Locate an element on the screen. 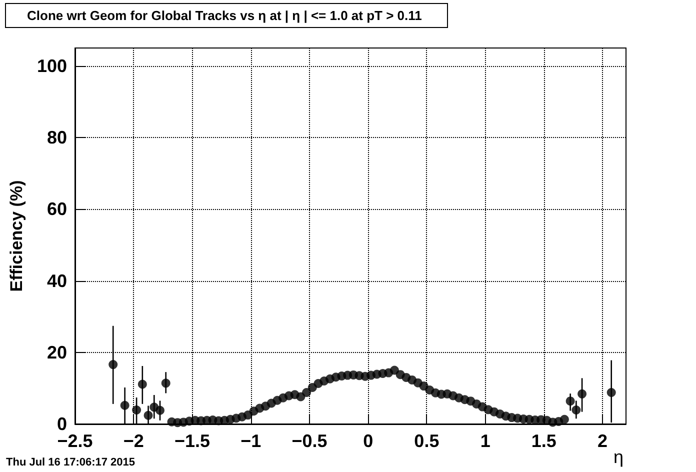 The width and height of the screenshot is (696, 472). chart-title: Clone wrt Geom for Global Tracks vs η at | η | <= 1.0 at pT > 0.11 is located at coordinates (224, 15).